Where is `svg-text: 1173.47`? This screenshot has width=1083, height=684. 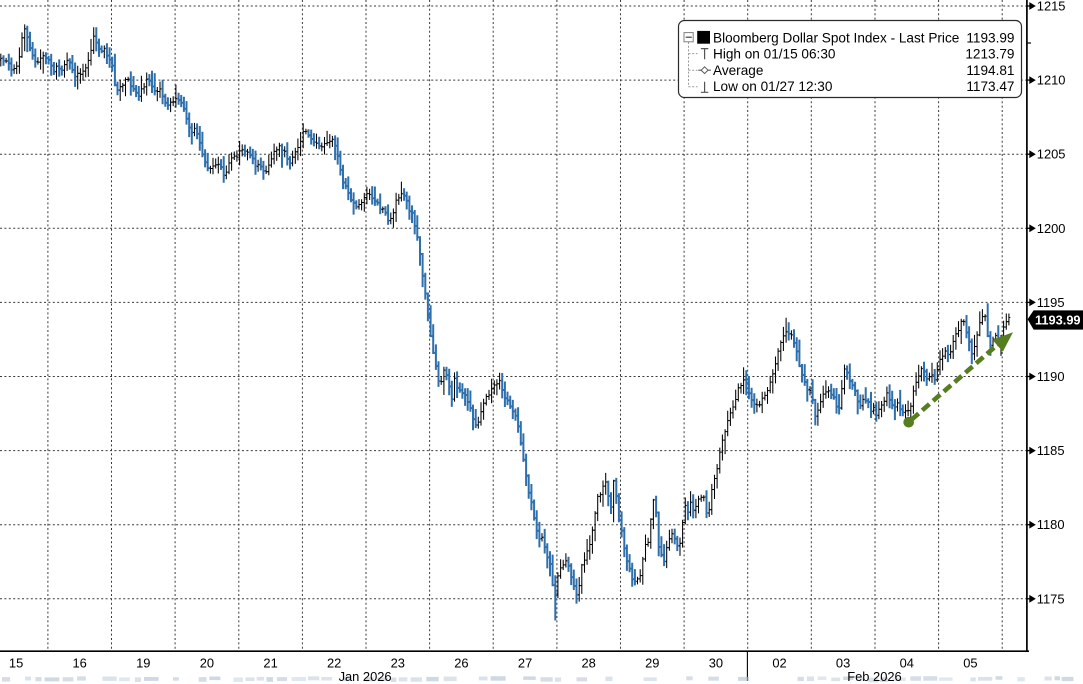
svg-text: 1173.47 is located at coordinates (990, 86).